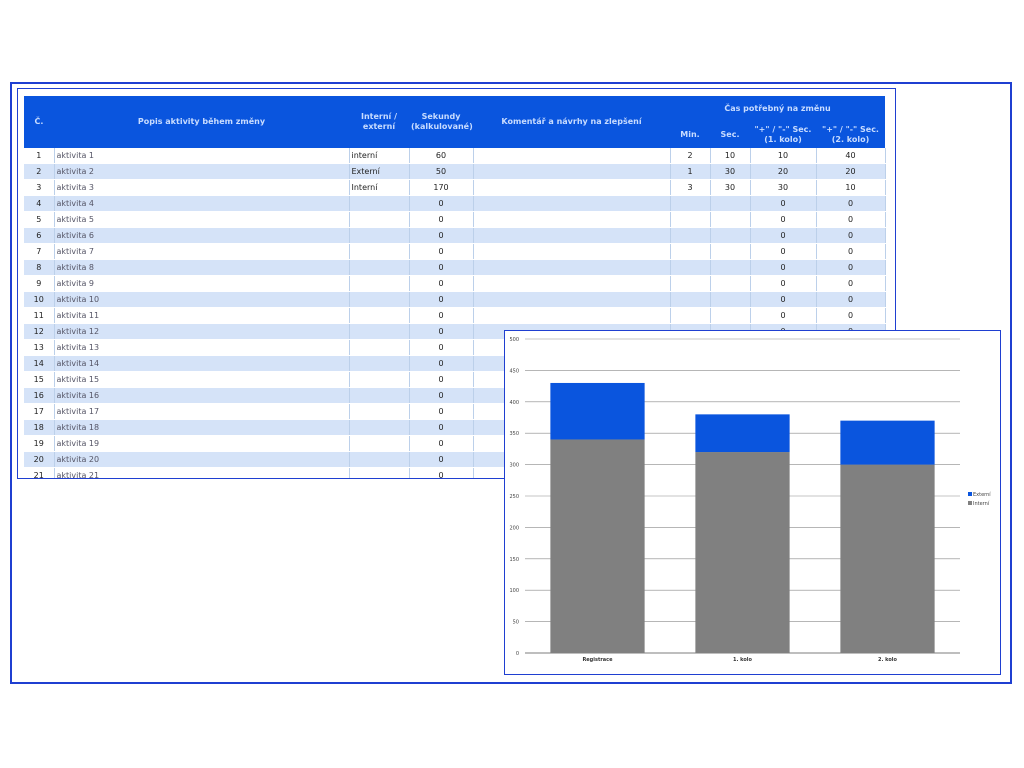 The width and height of the screenshot is (1024, 768). What do you see at coordinates (202, 347) in the screenshot?
I see `cell-activity: aktivita 13` at bounding box center [202, 347].